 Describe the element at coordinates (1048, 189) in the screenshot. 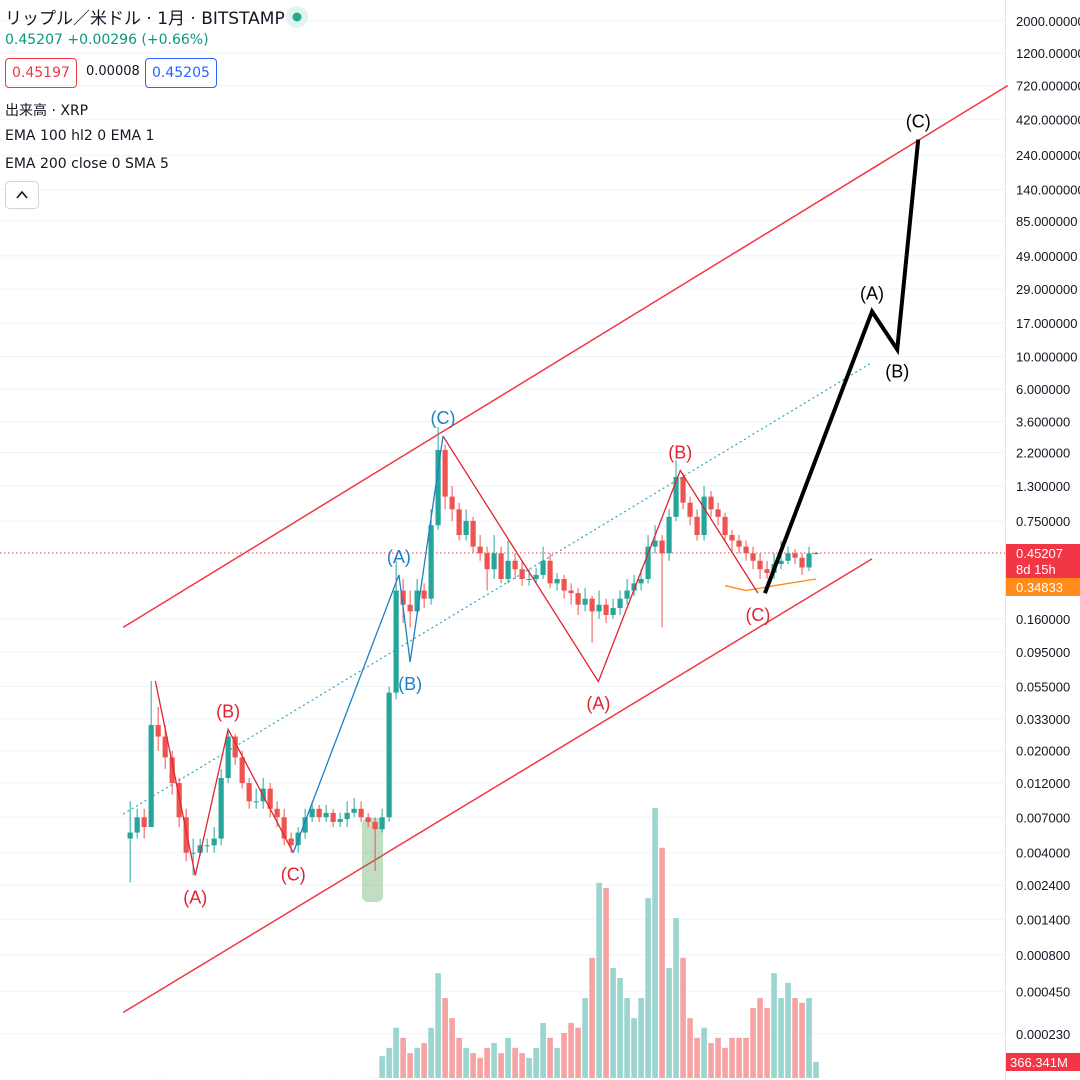

I see `y-tick-label: 140.000000` at that location.